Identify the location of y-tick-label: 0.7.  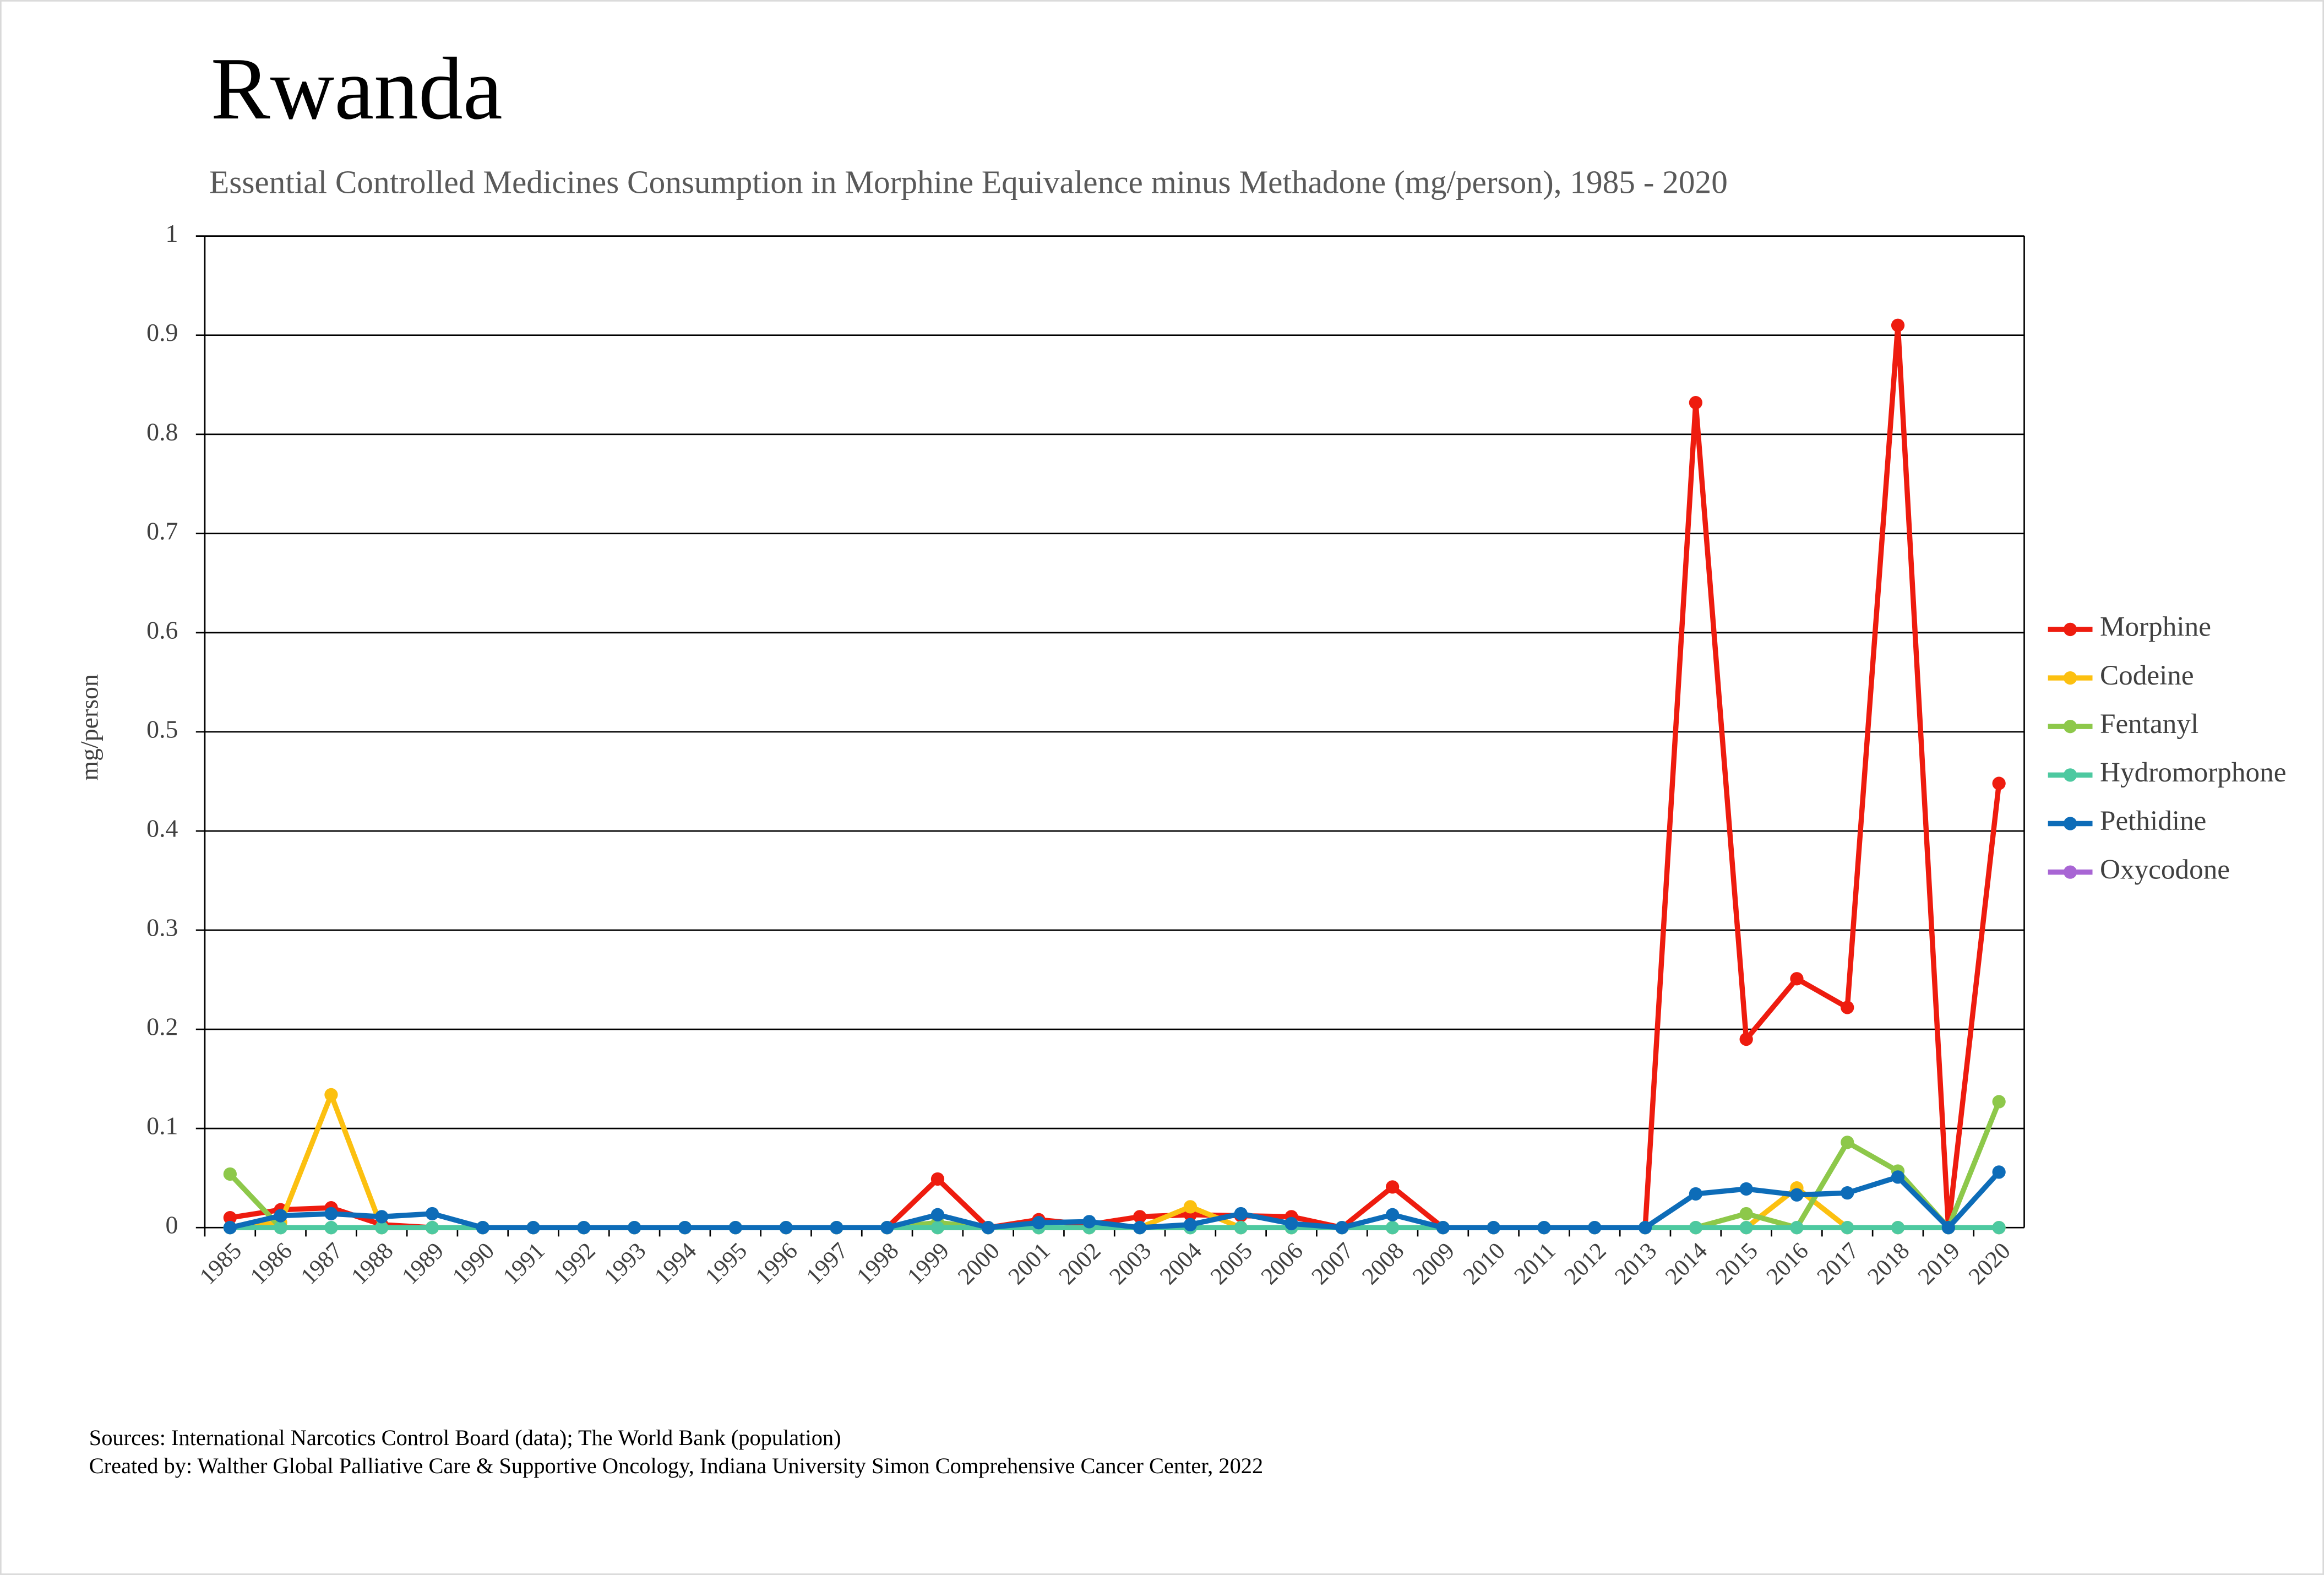
(162, 531).